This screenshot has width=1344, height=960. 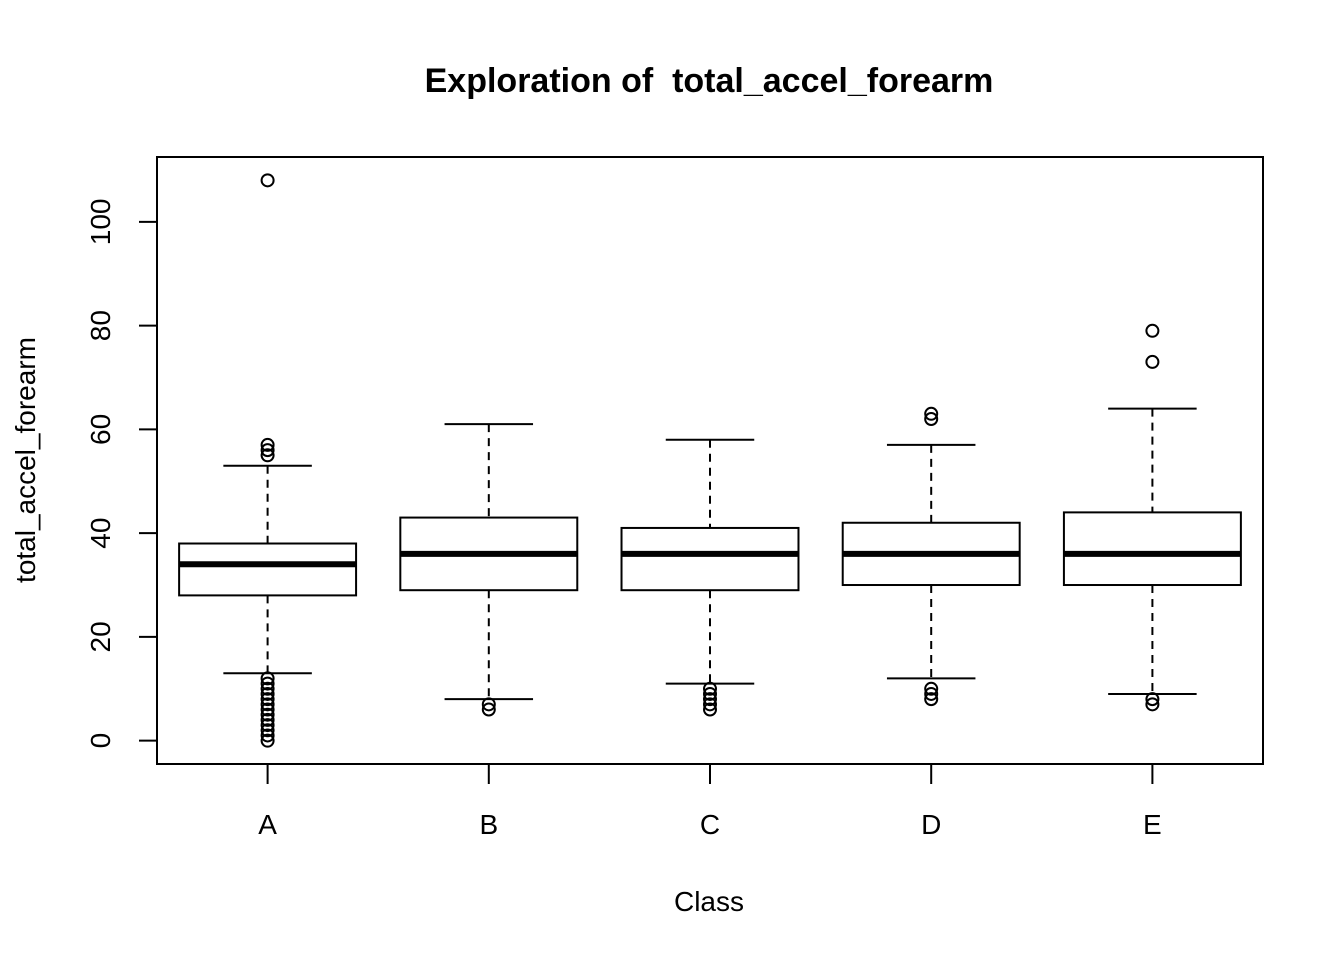 What do you see at coordinates (489, 570) in the screenshot?
I see `box-b` at bounding box center [489, 570].